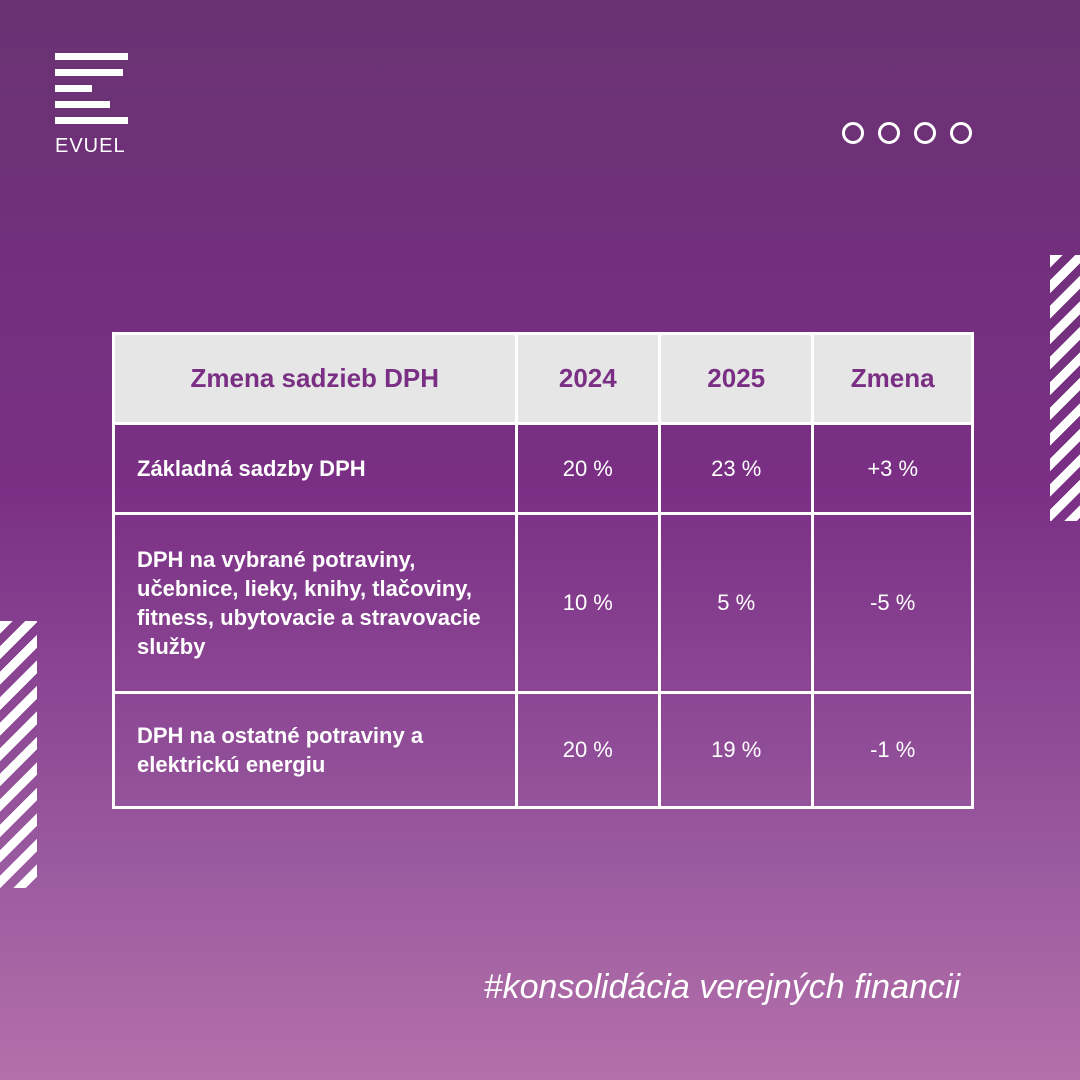 This screenshot has width=1080, height=1080. I want to click on cell: 10 %, so click(588, 603).